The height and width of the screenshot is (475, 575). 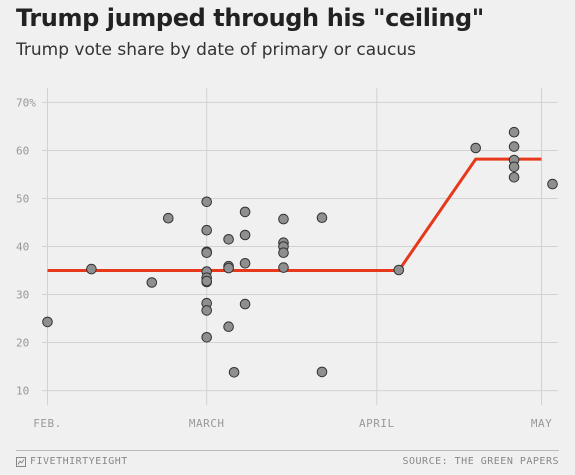 I want to click on y-tick-label: 50, so click(x=22, y=198).